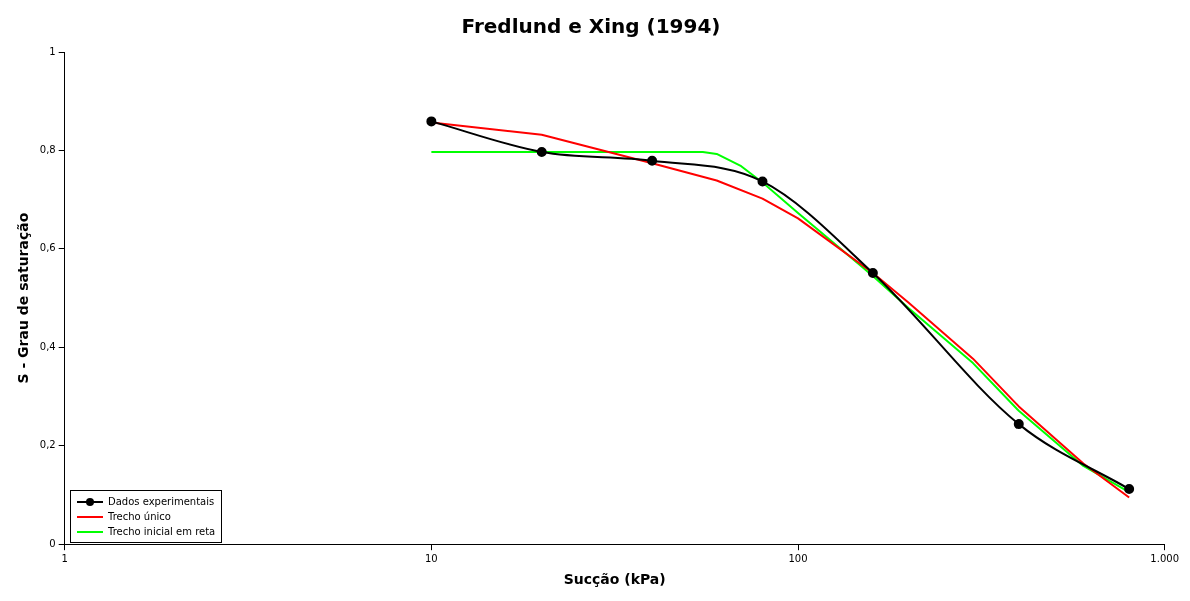 The height and width of the screenshot is (601, 1190). Describe the element at coordinates (47, 346) in the screenshot. I see `y-tick-label: 0,4` at that location.